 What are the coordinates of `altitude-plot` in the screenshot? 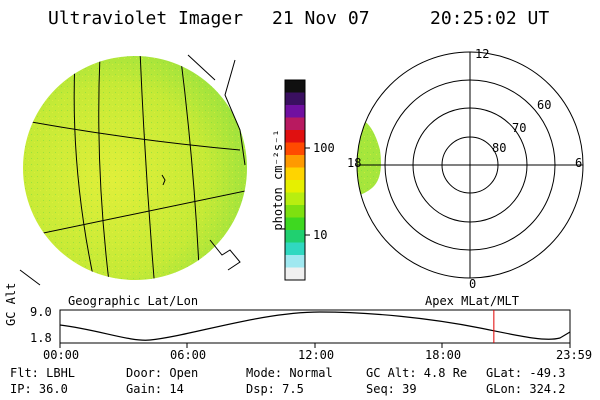 It's located at (315, 328).